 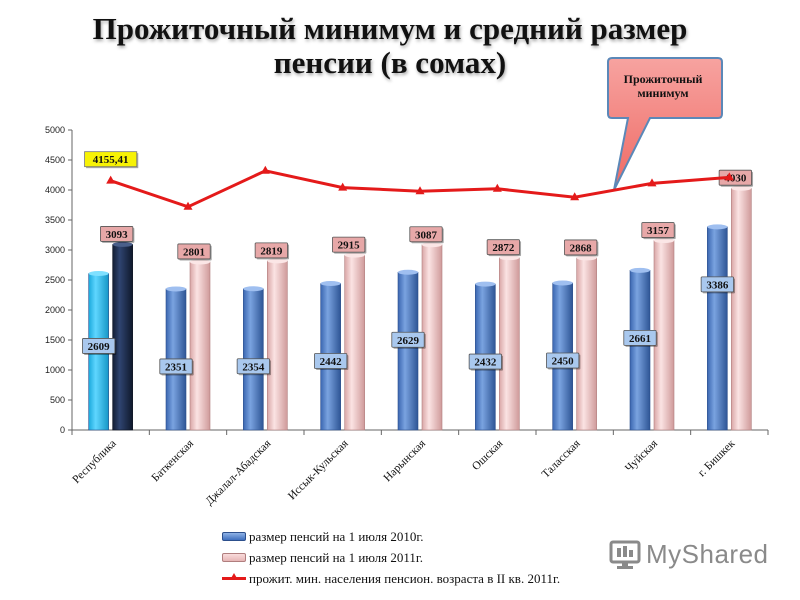 I want to click on y-tick-label: 1000, so click(x=55, y=370).